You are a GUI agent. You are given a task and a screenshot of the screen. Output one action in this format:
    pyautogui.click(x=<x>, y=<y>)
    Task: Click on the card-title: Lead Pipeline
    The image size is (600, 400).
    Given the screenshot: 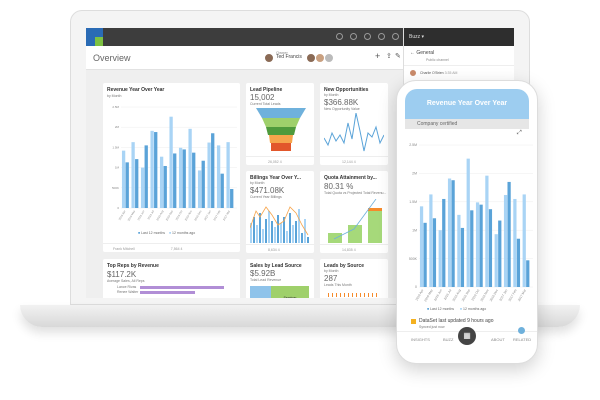 What is the action you would take?
    pyautogui.click(x=266, y=90)
    